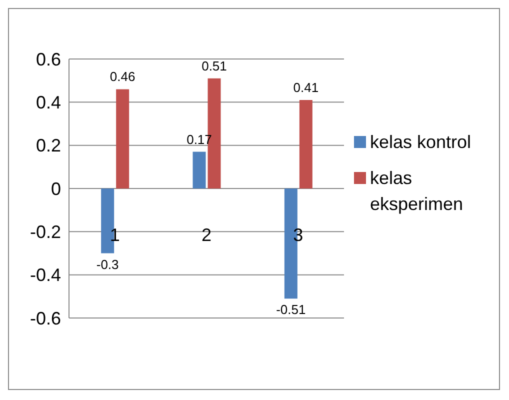  Describe the element at coordinates (123, 76) in the screenshot. I see `data-label: 0.46` at that location.